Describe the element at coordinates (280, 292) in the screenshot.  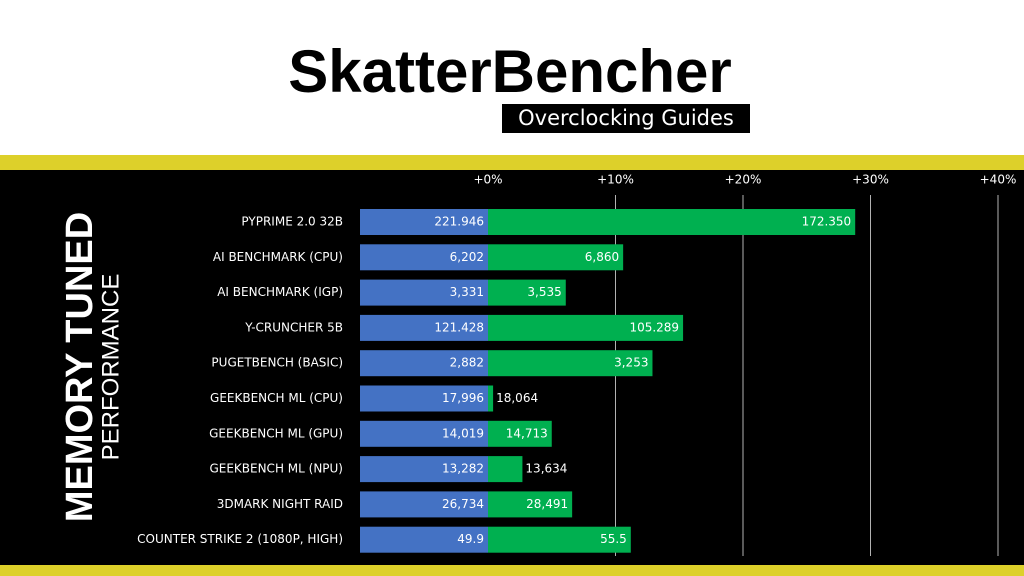
I see `category-label: AI BENCHMARK (IGP)` at that location.